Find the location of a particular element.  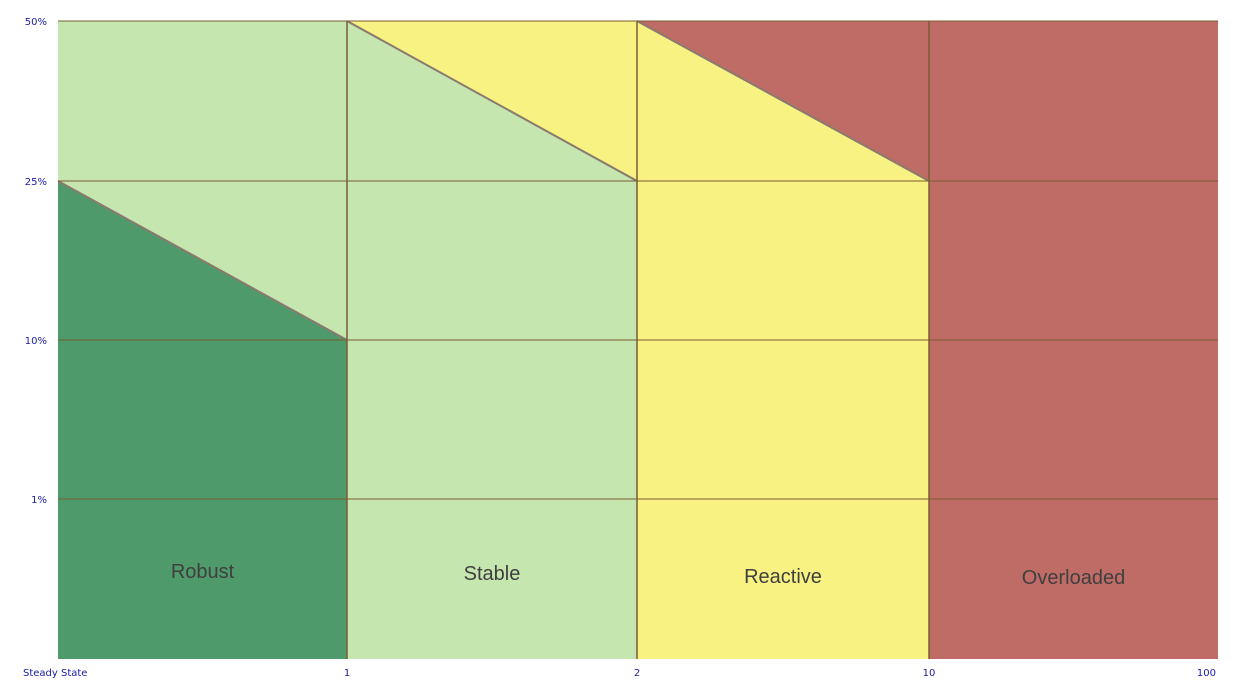

x-tick-label: 10 is located at coordinates (929, 673).